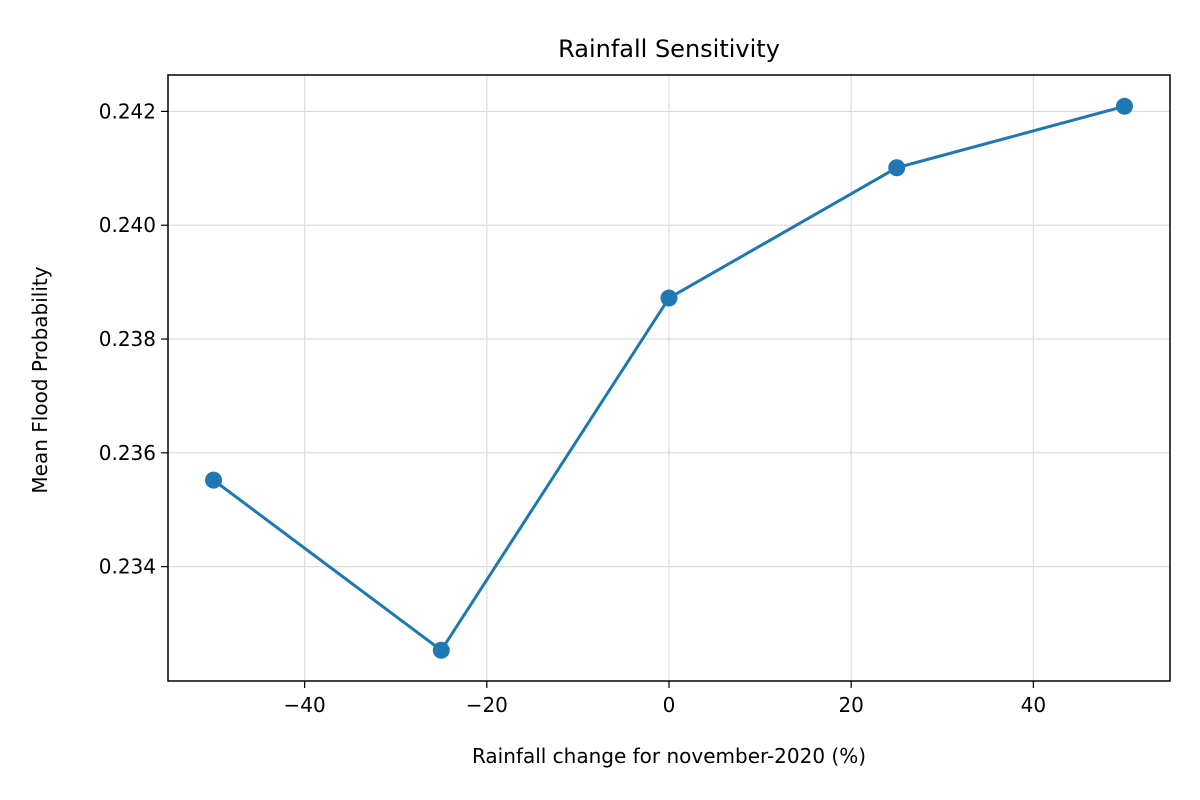 This screenshot has height=800, width=1200. Describe the element at coordinates (669, 49) in the screenshot. I see `chart-title: Rainfall Sensitivity` at that location.